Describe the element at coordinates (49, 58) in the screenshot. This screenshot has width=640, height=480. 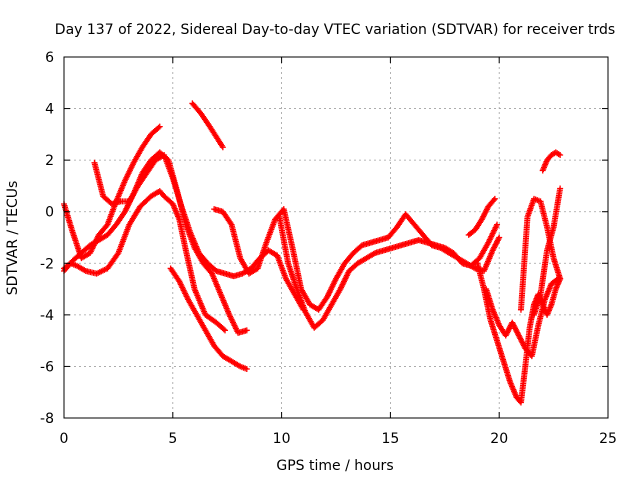
I see `y-tick-label: 6` at that location.